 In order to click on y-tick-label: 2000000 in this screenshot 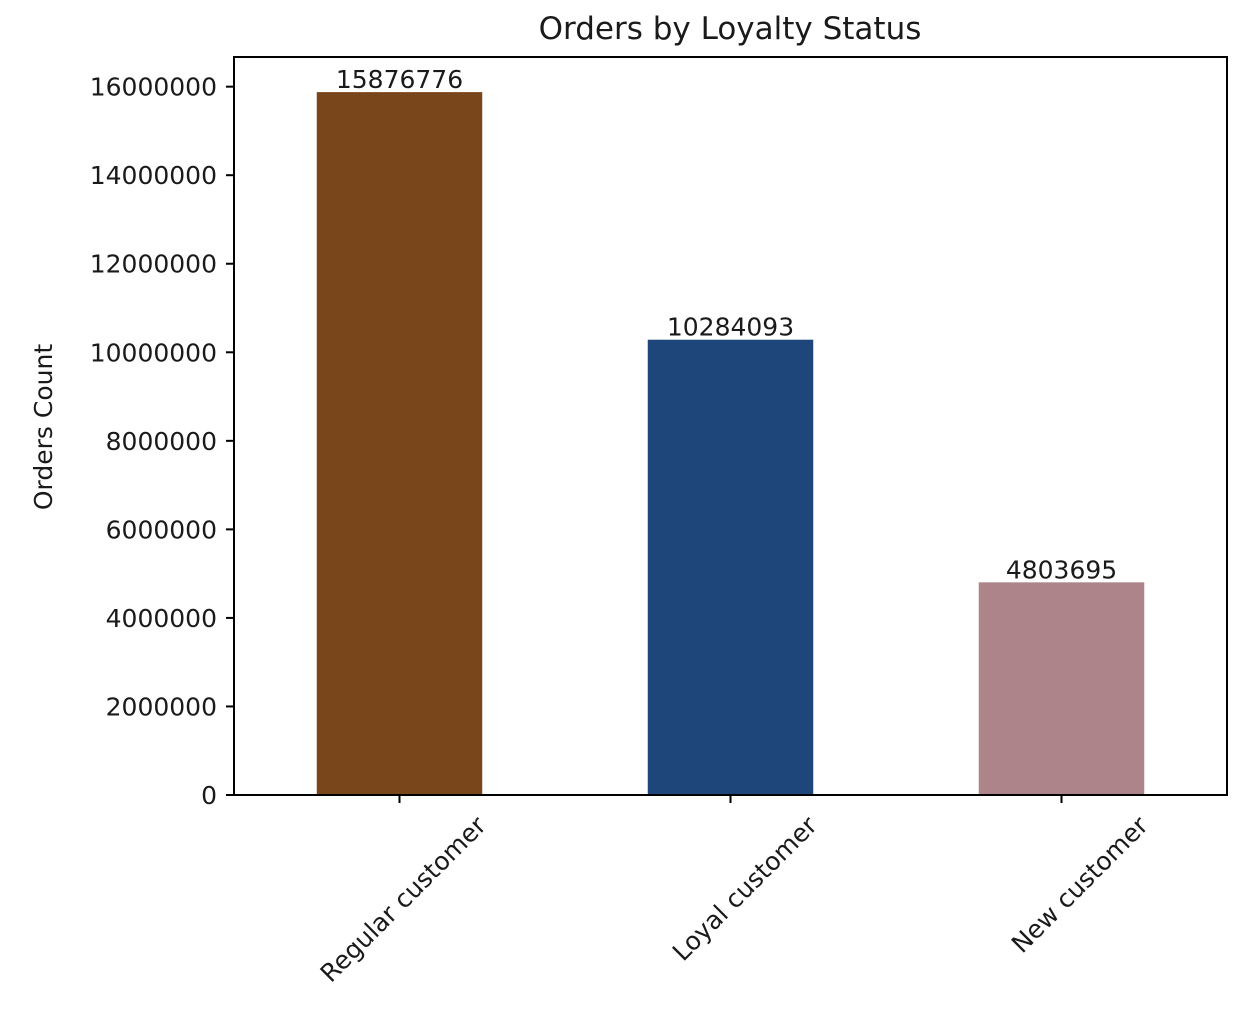, I will do `click(161, 706)`.